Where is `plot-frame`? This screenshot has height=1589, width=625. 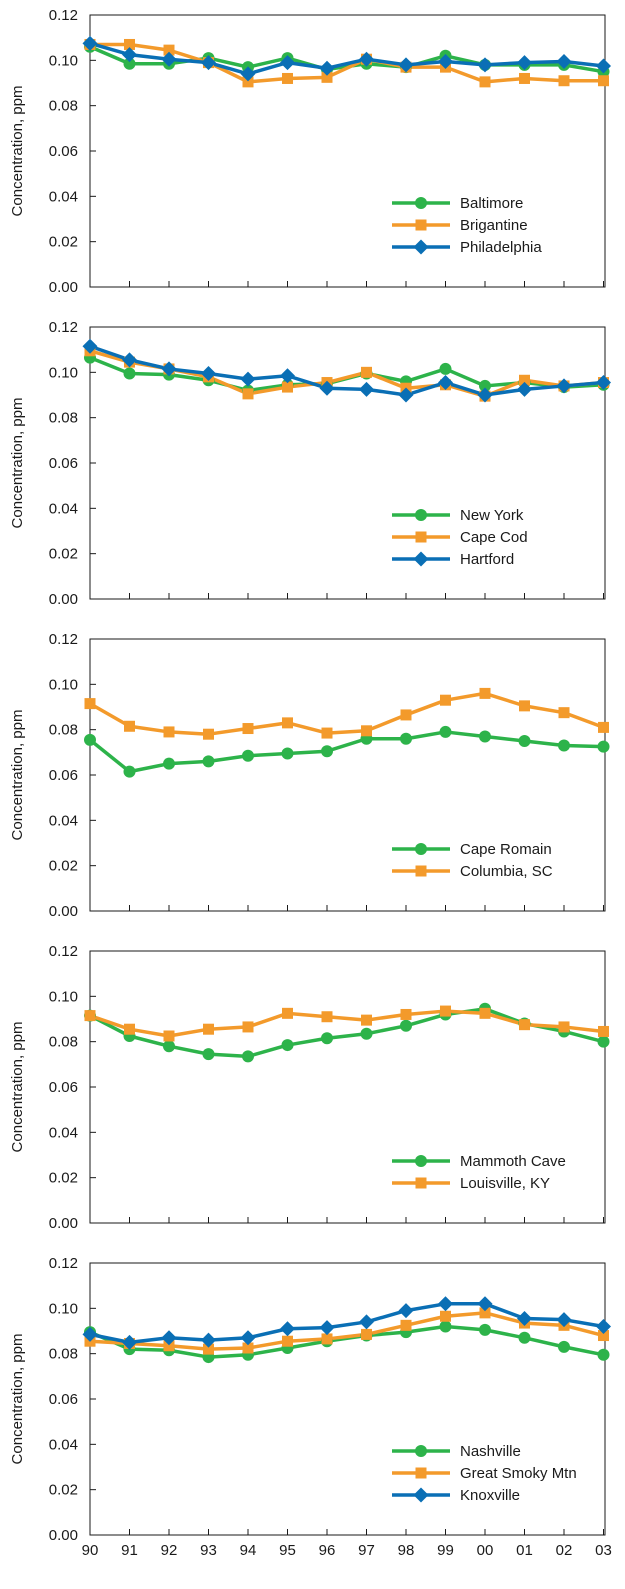 plot-frame is located at coordinates (347, 1399).